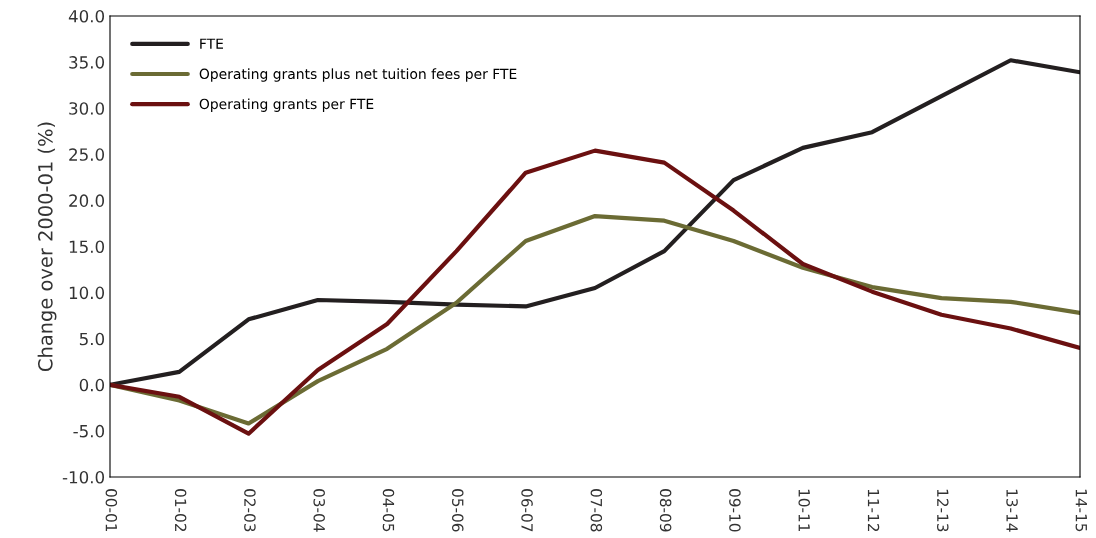 The width and height of the screenshot is (1096, 538). I want to click on y-tick-label: 30.0, so click(87, 108).